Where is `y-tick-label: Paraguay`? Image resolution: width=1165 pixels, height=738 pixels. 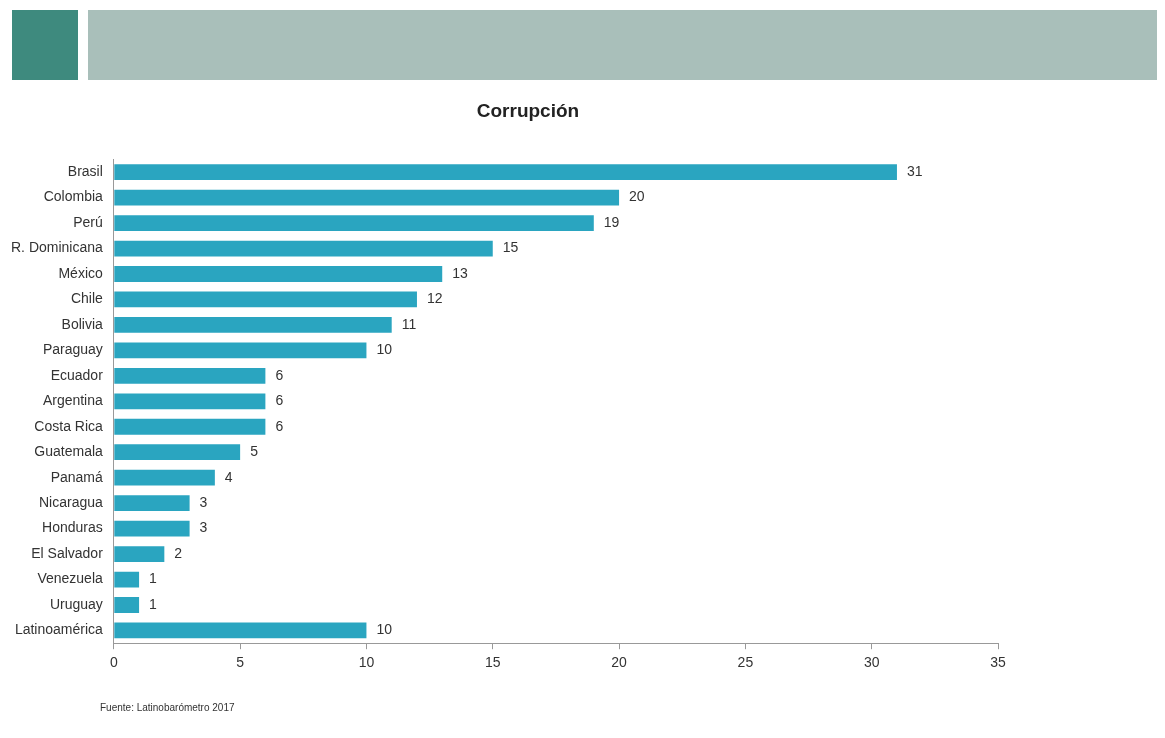 y-tick-label: Paraguay is located at coordinates (72, 349).